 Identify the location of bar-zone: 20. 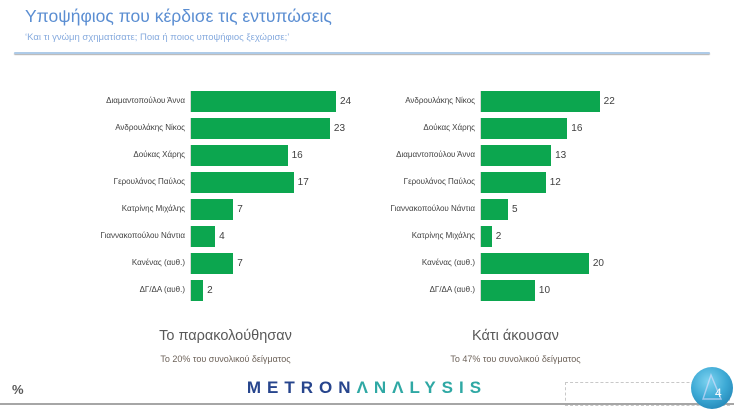
(569, 263).